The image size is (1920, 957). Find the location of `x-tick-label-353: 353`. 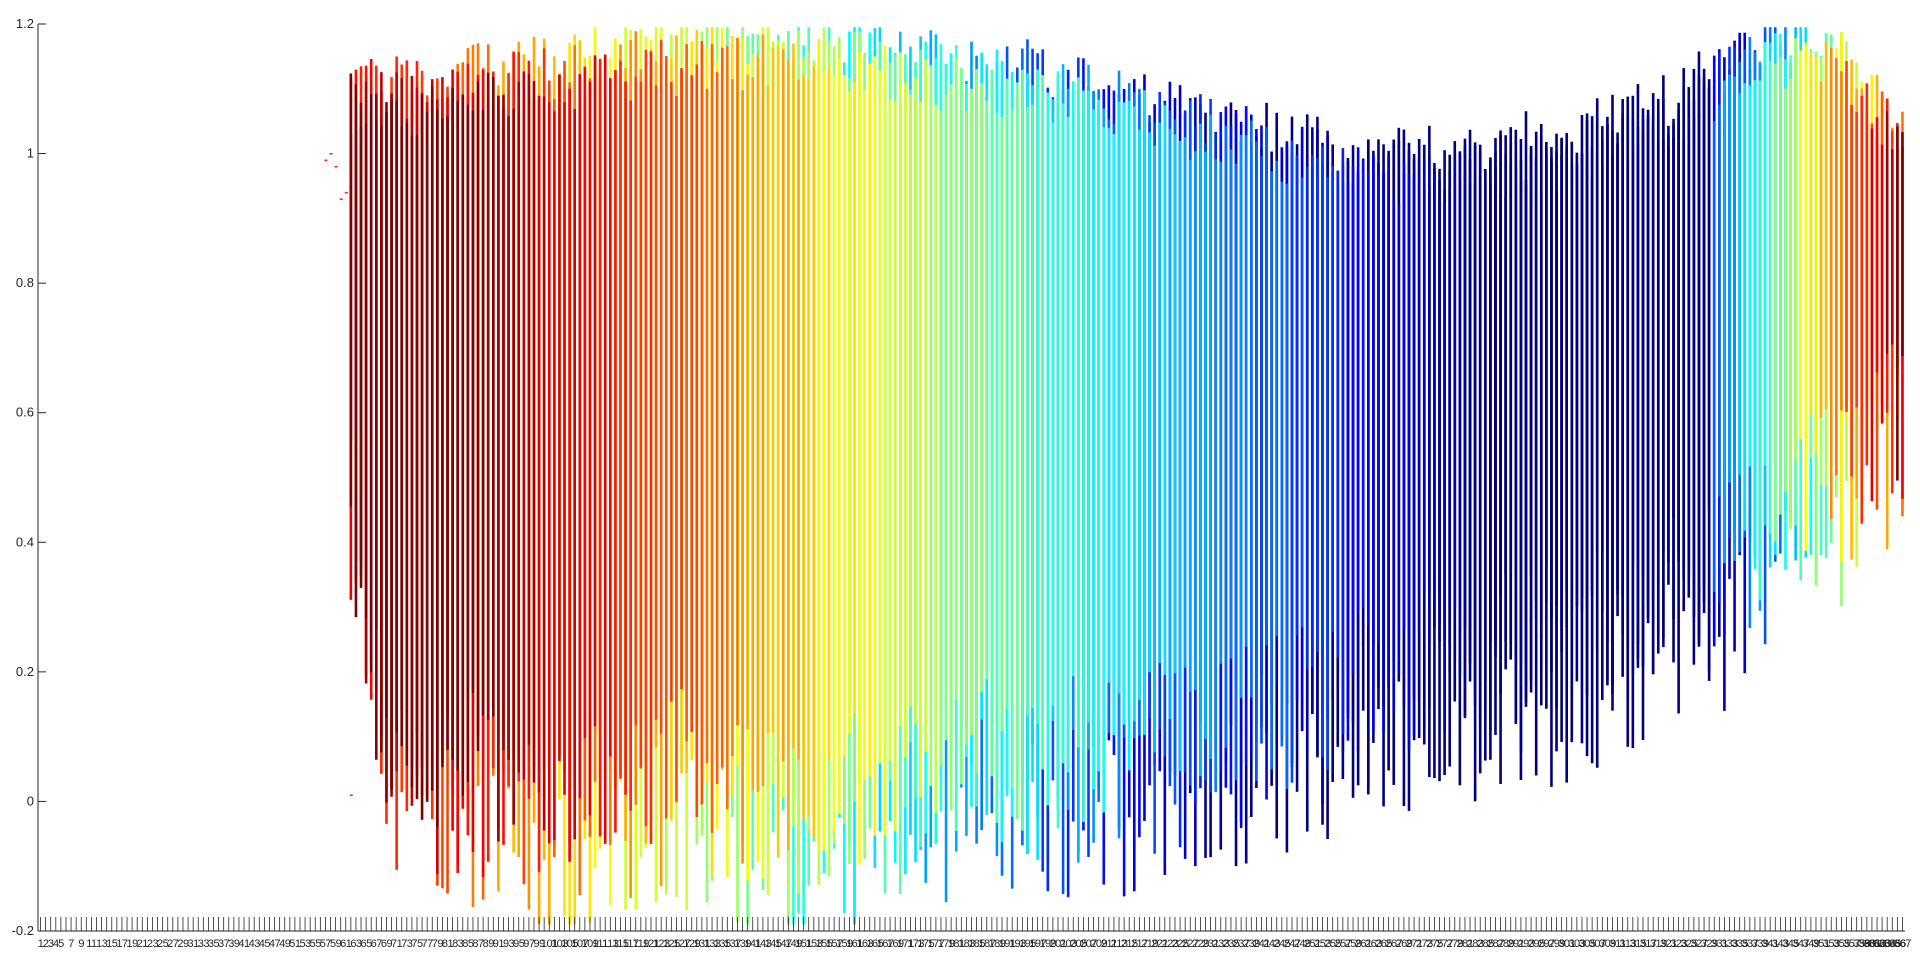

x-tick-label-353: 353 is located at coordinates (1831, 944).